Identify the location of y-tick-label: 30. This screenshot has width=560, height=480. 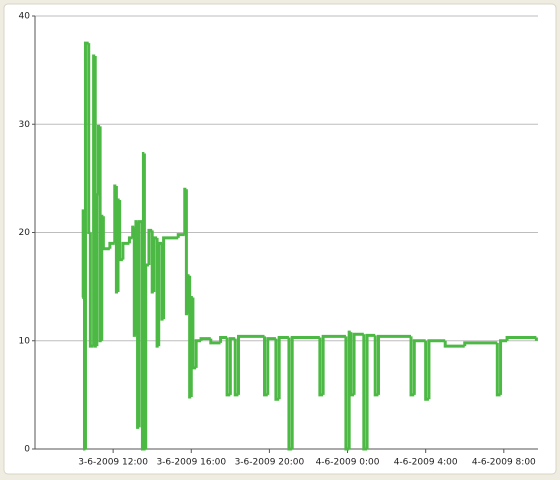
(25, 125).